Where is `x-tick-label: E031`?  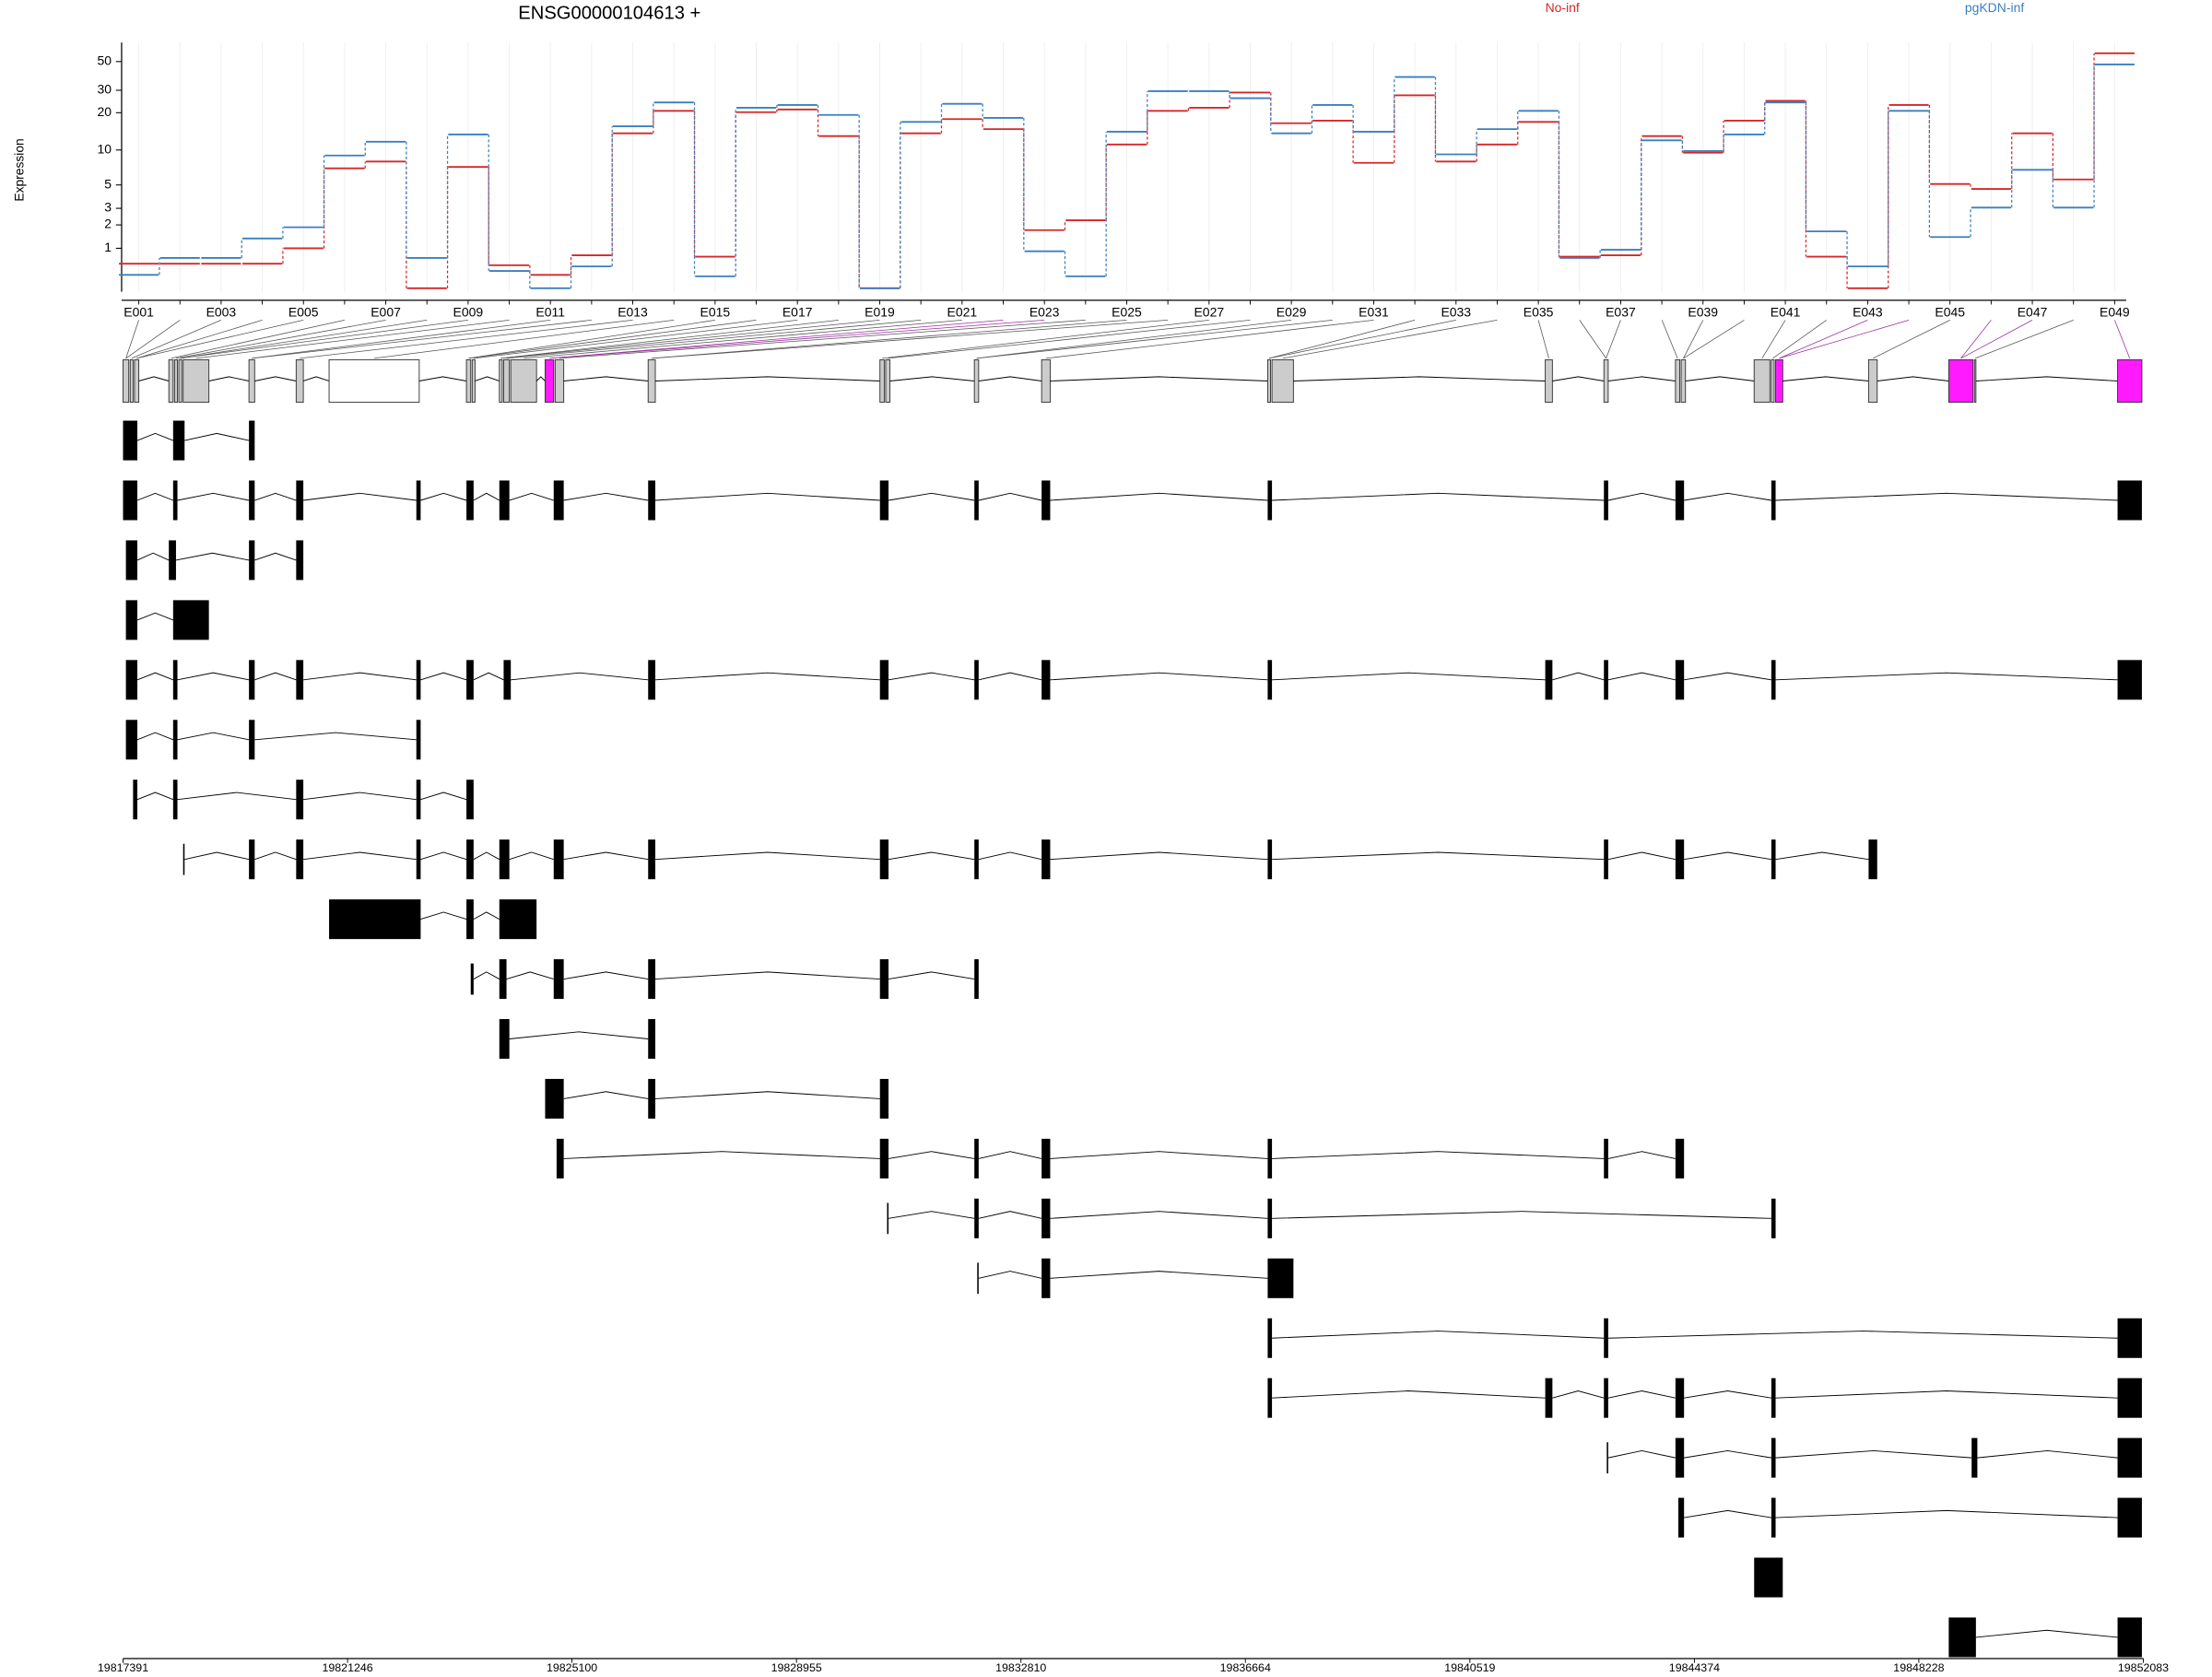 x-tick-label: E031 is located at coordinates (1374, 311).